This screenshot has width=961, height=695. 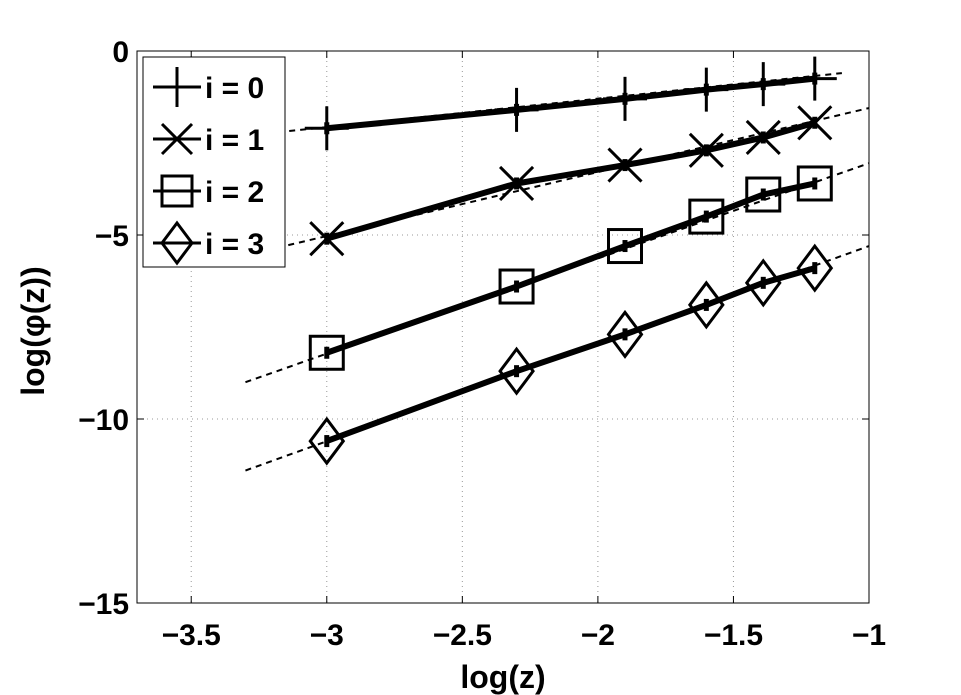 What do you see at coordinates (733, 635) in the screenshot?
I see `x-tick-label: −1.5` at bounding box center [733, 635].